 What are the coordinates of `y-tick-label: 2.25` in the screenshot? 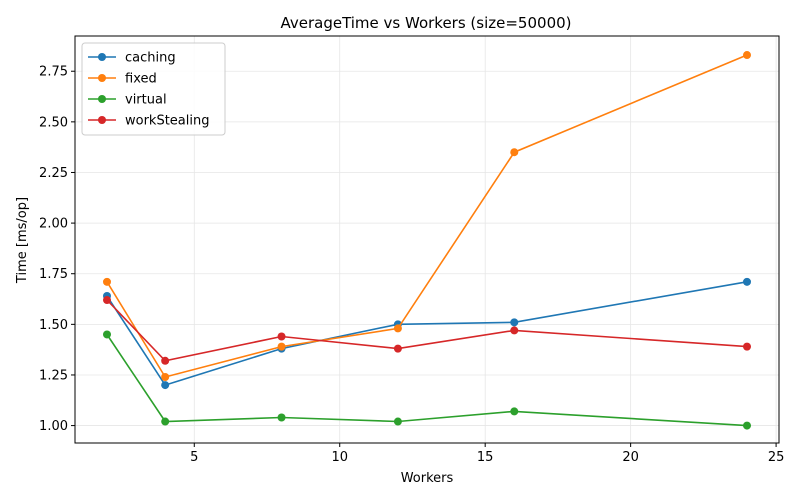 It's located at (53, 173).